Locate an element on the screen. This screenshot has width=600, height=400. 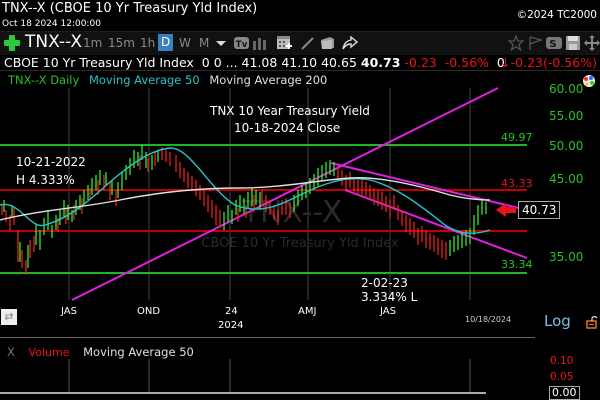
vol-value-box: 0.00 is located at coordinates (564, 393).